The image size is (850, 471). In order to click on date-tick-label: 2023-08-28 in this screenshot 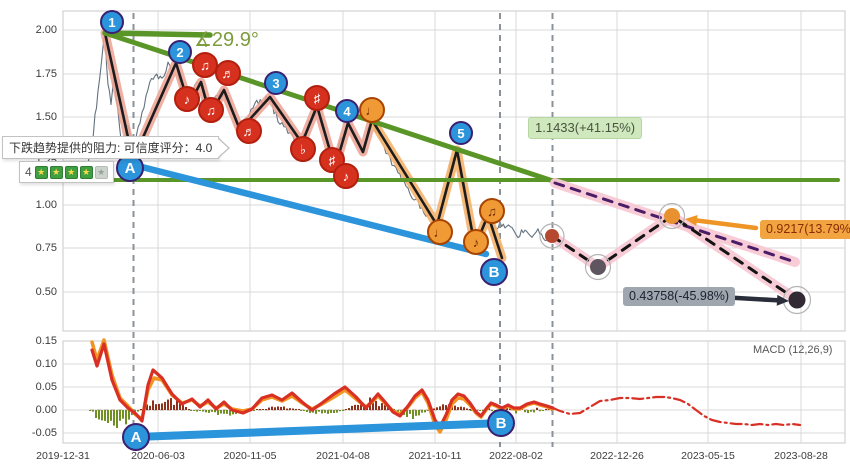, I will do `click(801, 456)`.